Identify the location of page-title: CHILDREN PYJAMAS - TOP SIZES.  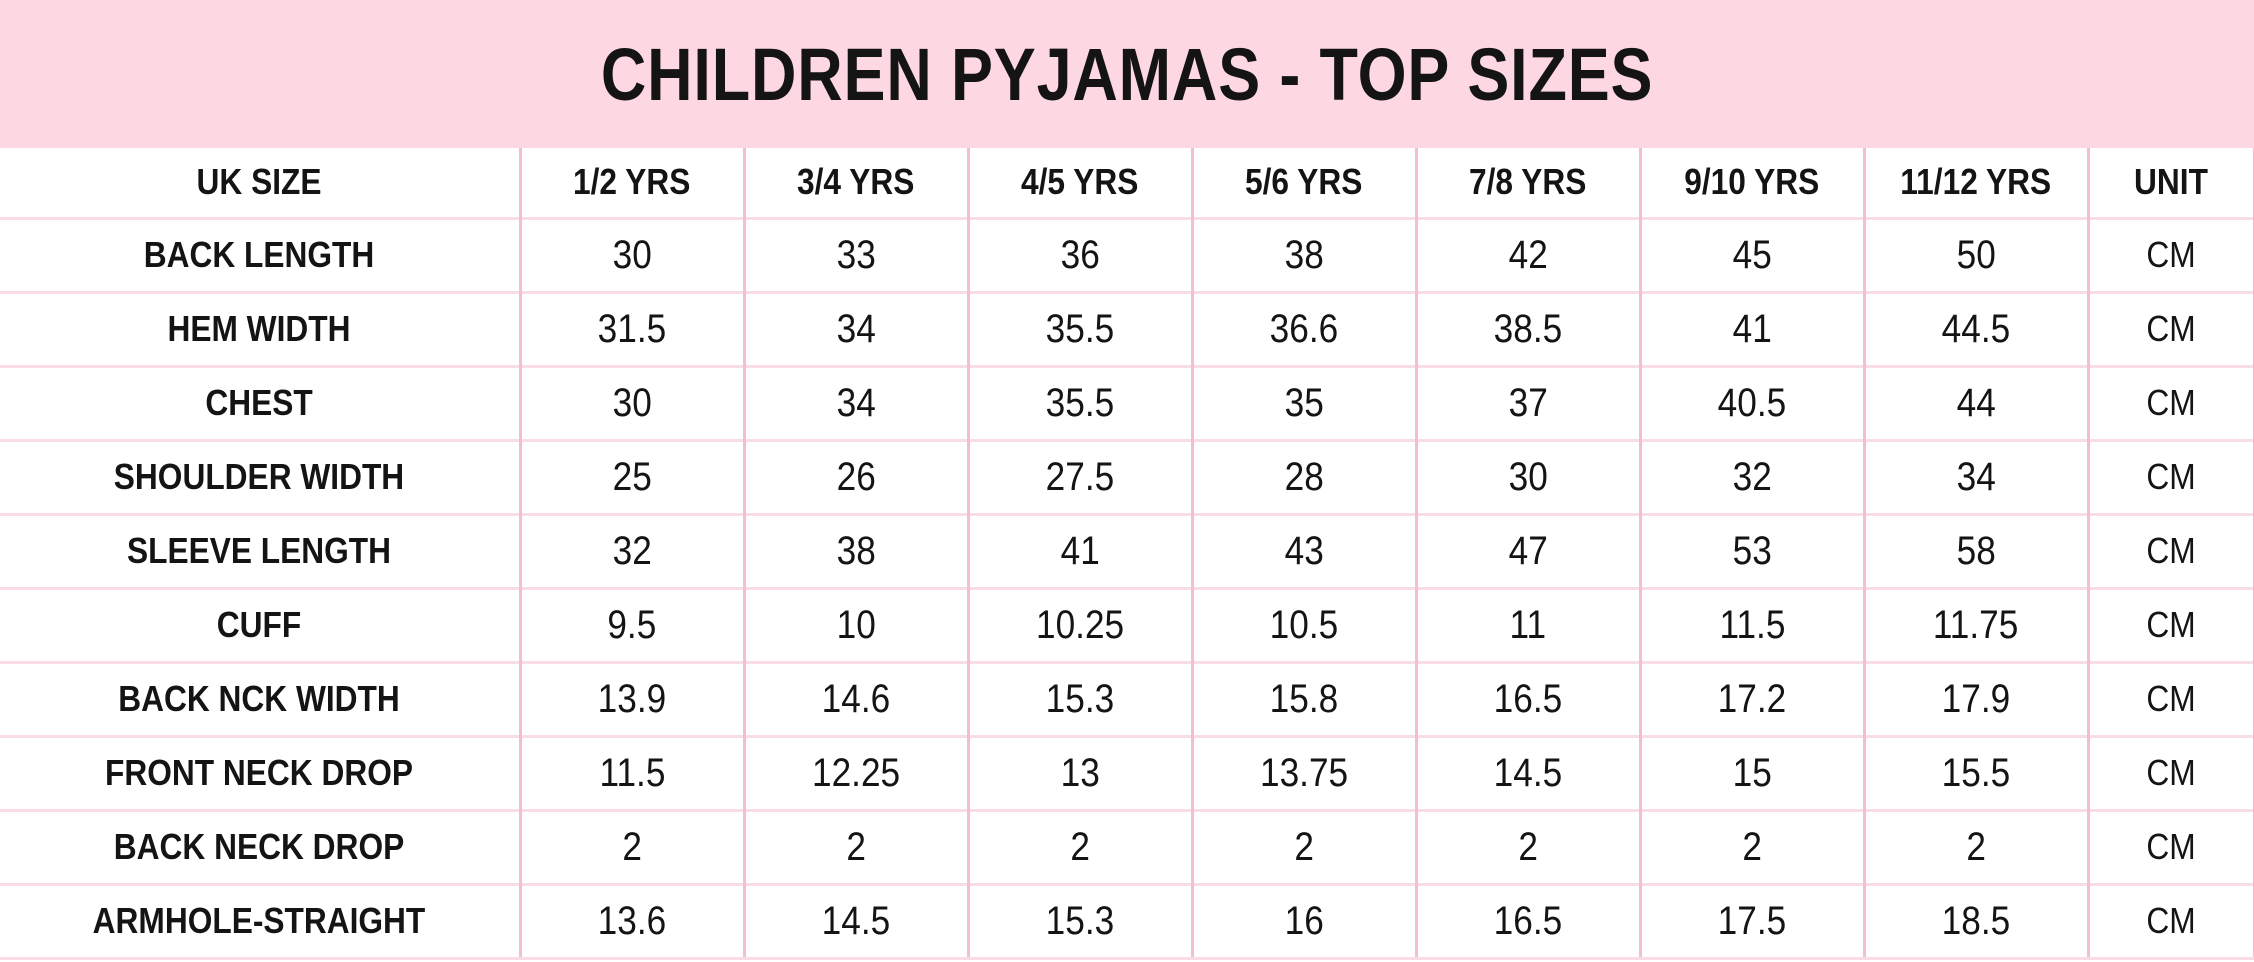
(1127, 74).